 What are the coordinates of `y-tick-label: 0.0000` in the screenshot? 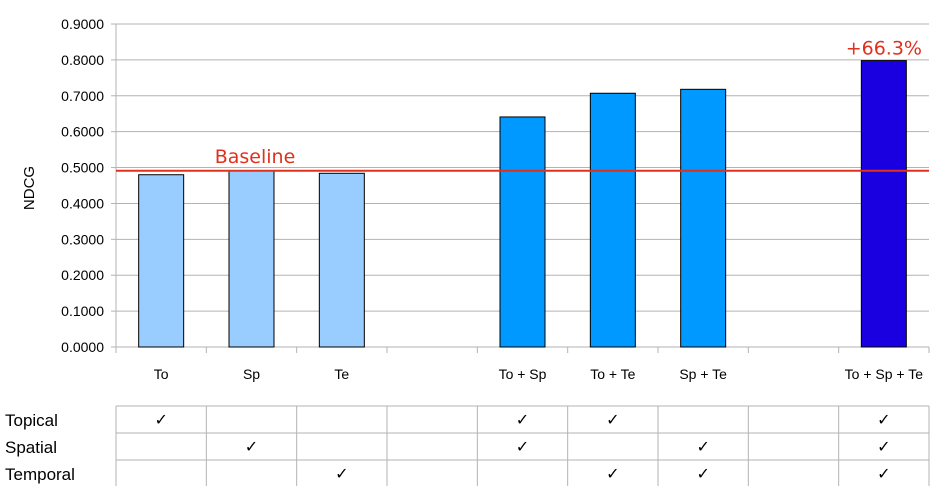 It's located at (82, 347).